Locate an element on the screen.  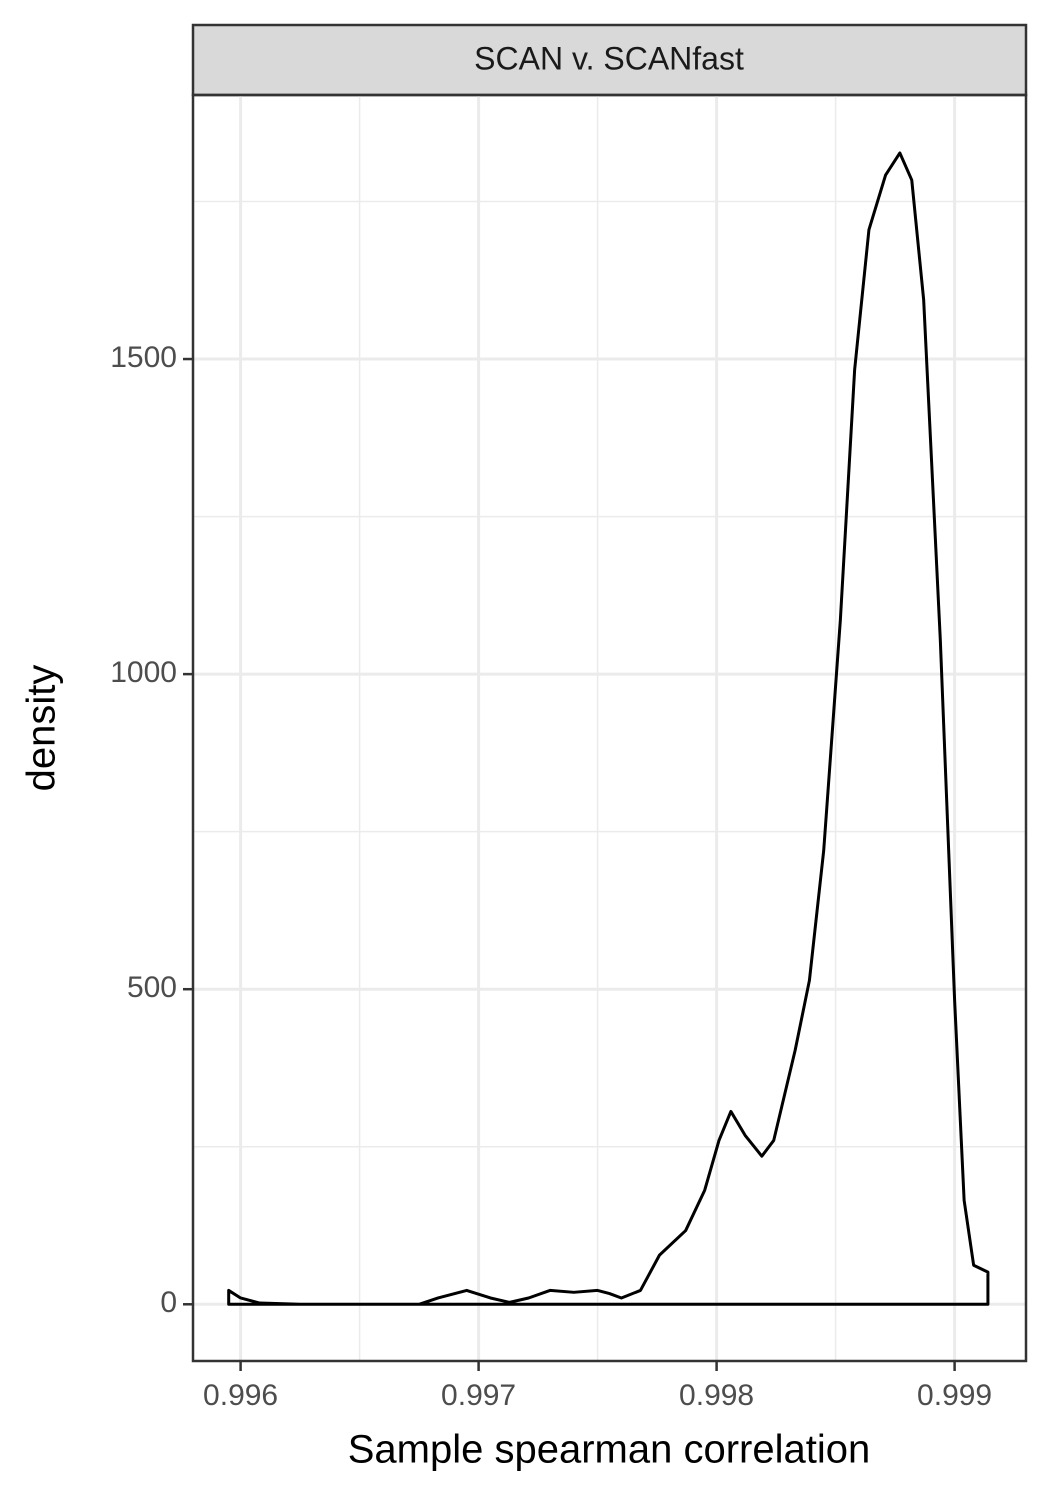
y-tick-label: 500 is located at coordinates (152, 987).